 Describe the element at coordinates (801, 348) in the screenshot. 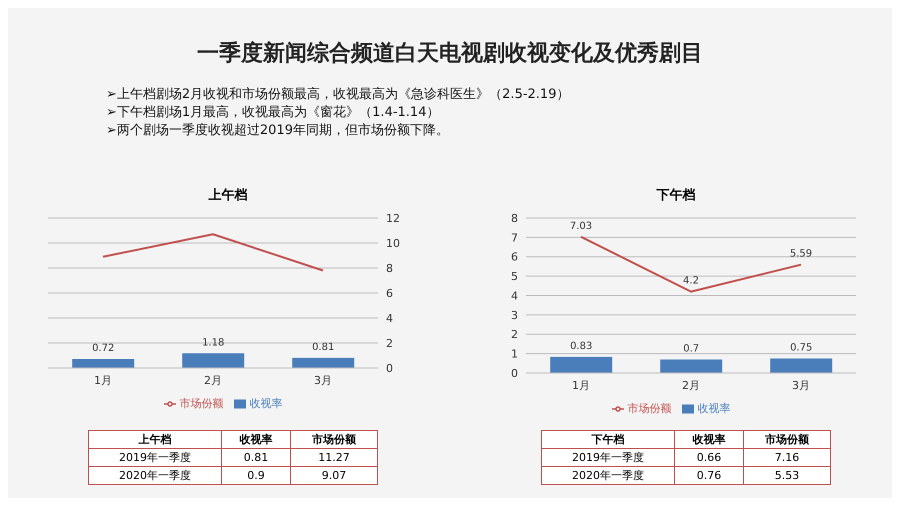

I see `data-label: 0.75` at that location.